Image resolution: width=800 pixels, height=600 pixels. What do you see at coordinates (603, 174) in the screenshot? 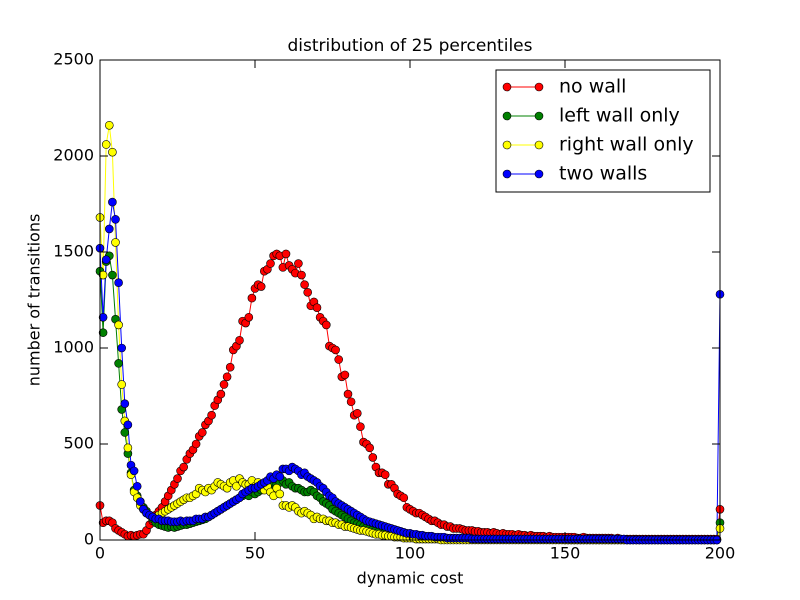
I see `legend-label: two walls` at bounding box center [603, 174].